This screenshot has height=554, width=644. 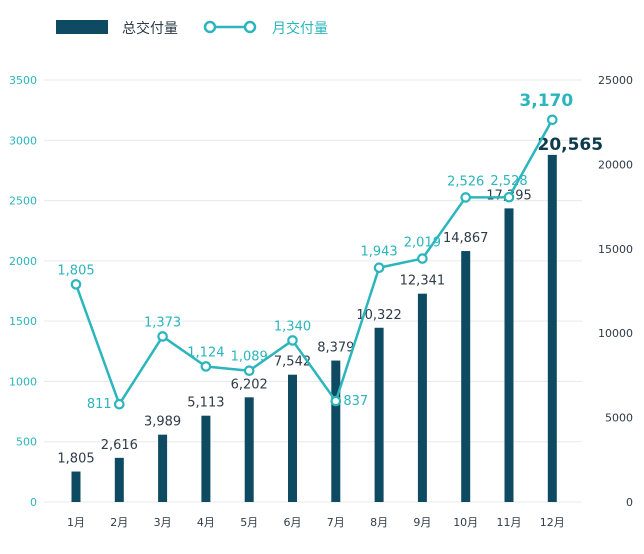 I want to click on y-left-tick-label: 1500, so click(x=23, y=321).